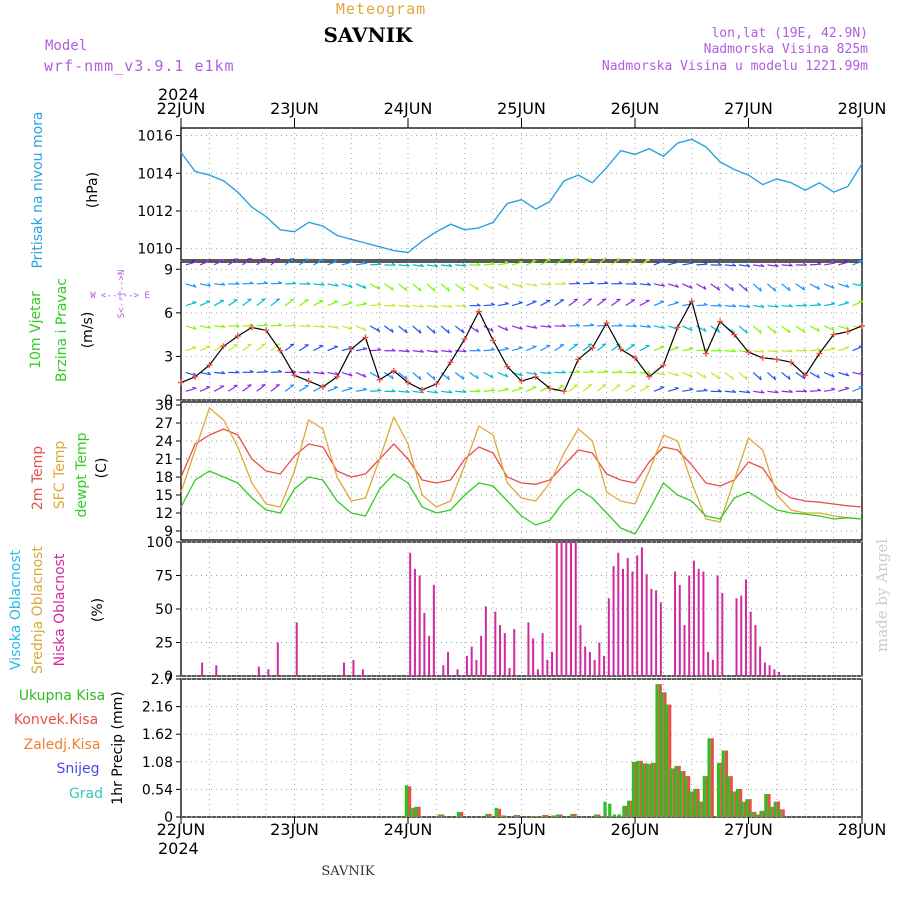 This screenshot has height=900, width=900. What do you see at coordinates (93, 190) in the screenshot?
I see `pressure-unit: (hPa)` at bounding box center [93, 190].